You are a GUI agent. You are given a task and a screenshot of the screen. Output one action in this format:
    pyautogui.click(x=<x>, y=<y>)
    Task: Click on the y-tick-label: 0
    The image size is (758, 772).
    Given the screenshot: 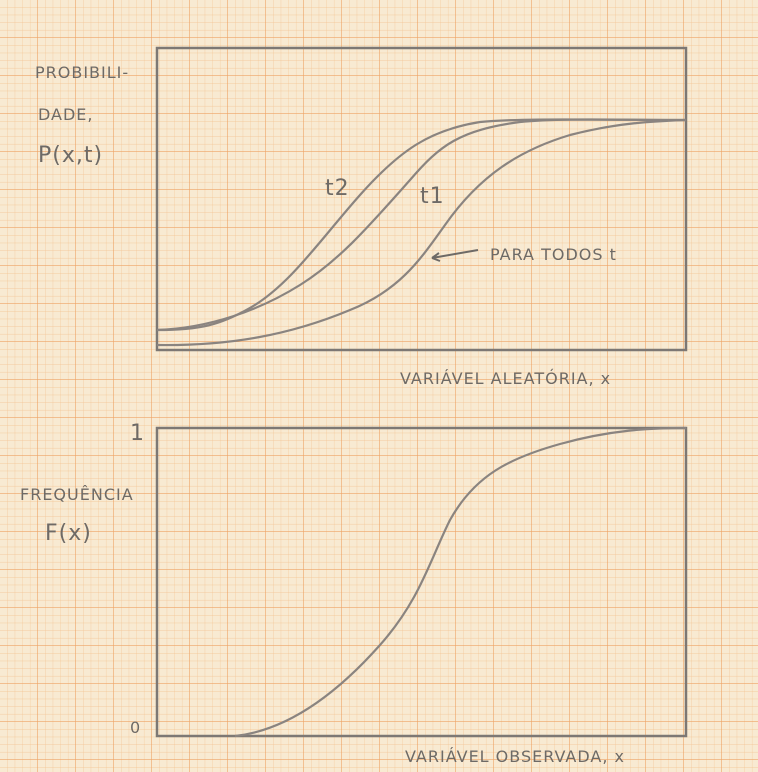 What is the action you would take?
    pyautogui.click(x=135, y=727)
    